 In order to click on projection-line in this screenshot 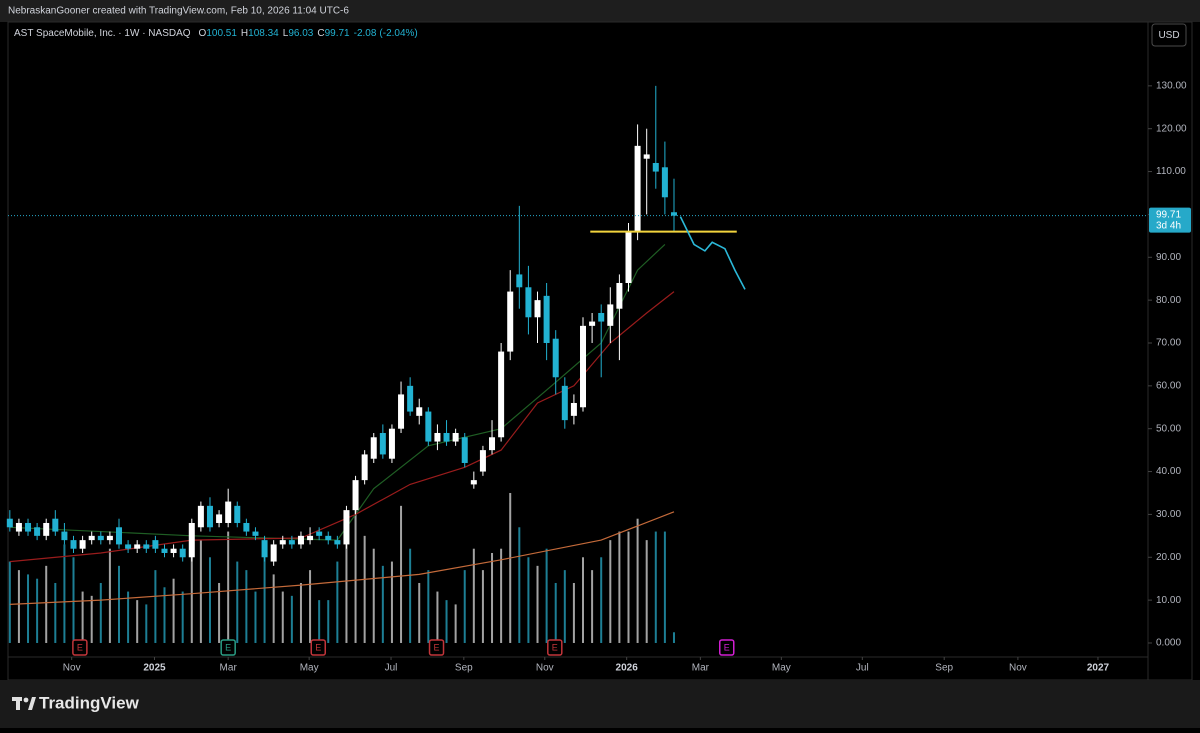, I will do `click(712, 253)`.